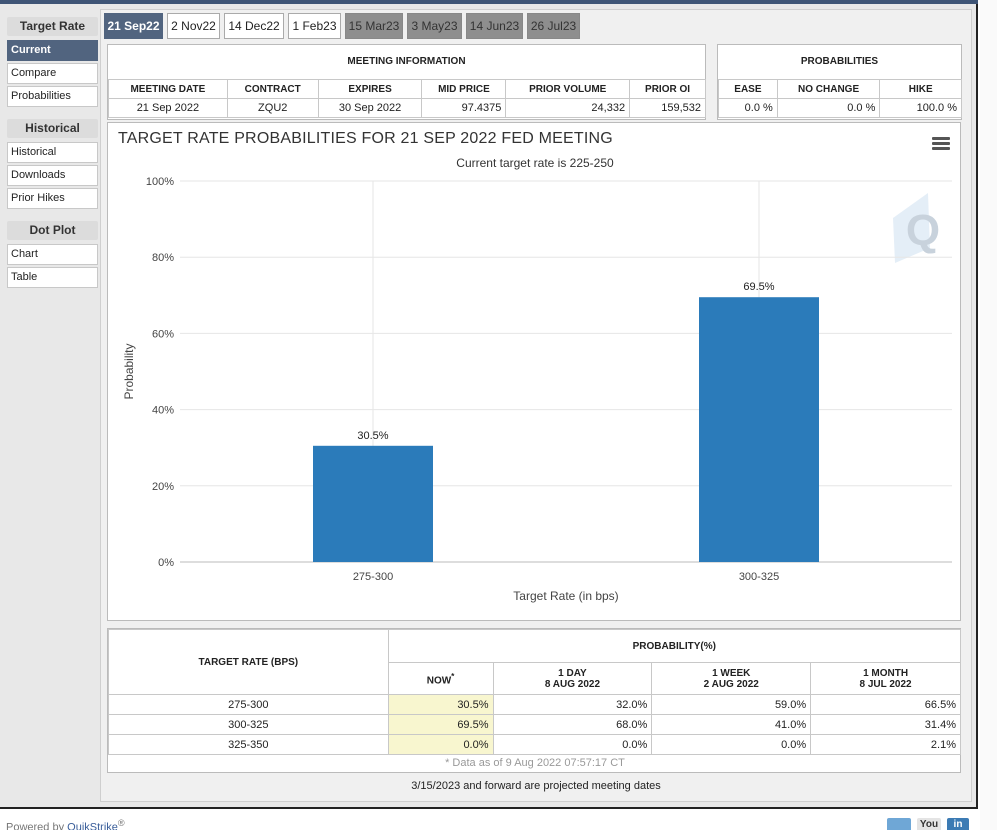  What do you see at coordinates (565, 596) in the screenshot?
I see `x-axis-title: Target Rate (in bps)` at bounding box center [565, 596].